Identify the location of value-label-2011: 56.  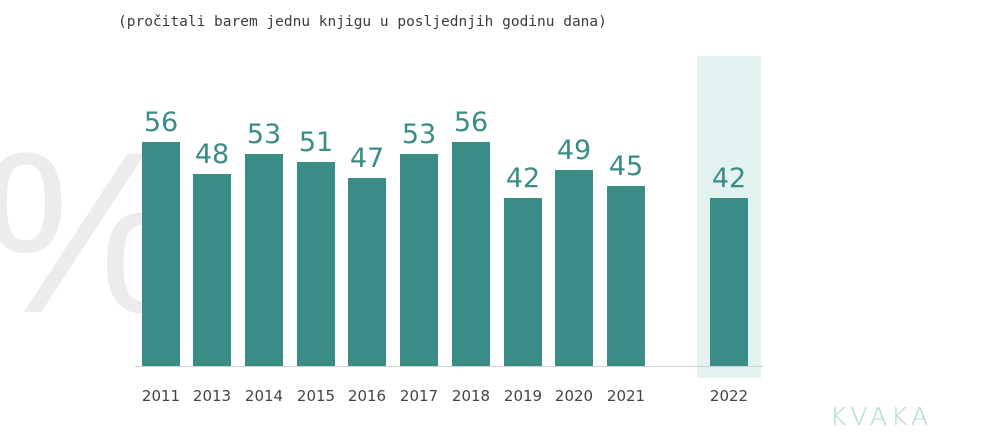
(161, 122).